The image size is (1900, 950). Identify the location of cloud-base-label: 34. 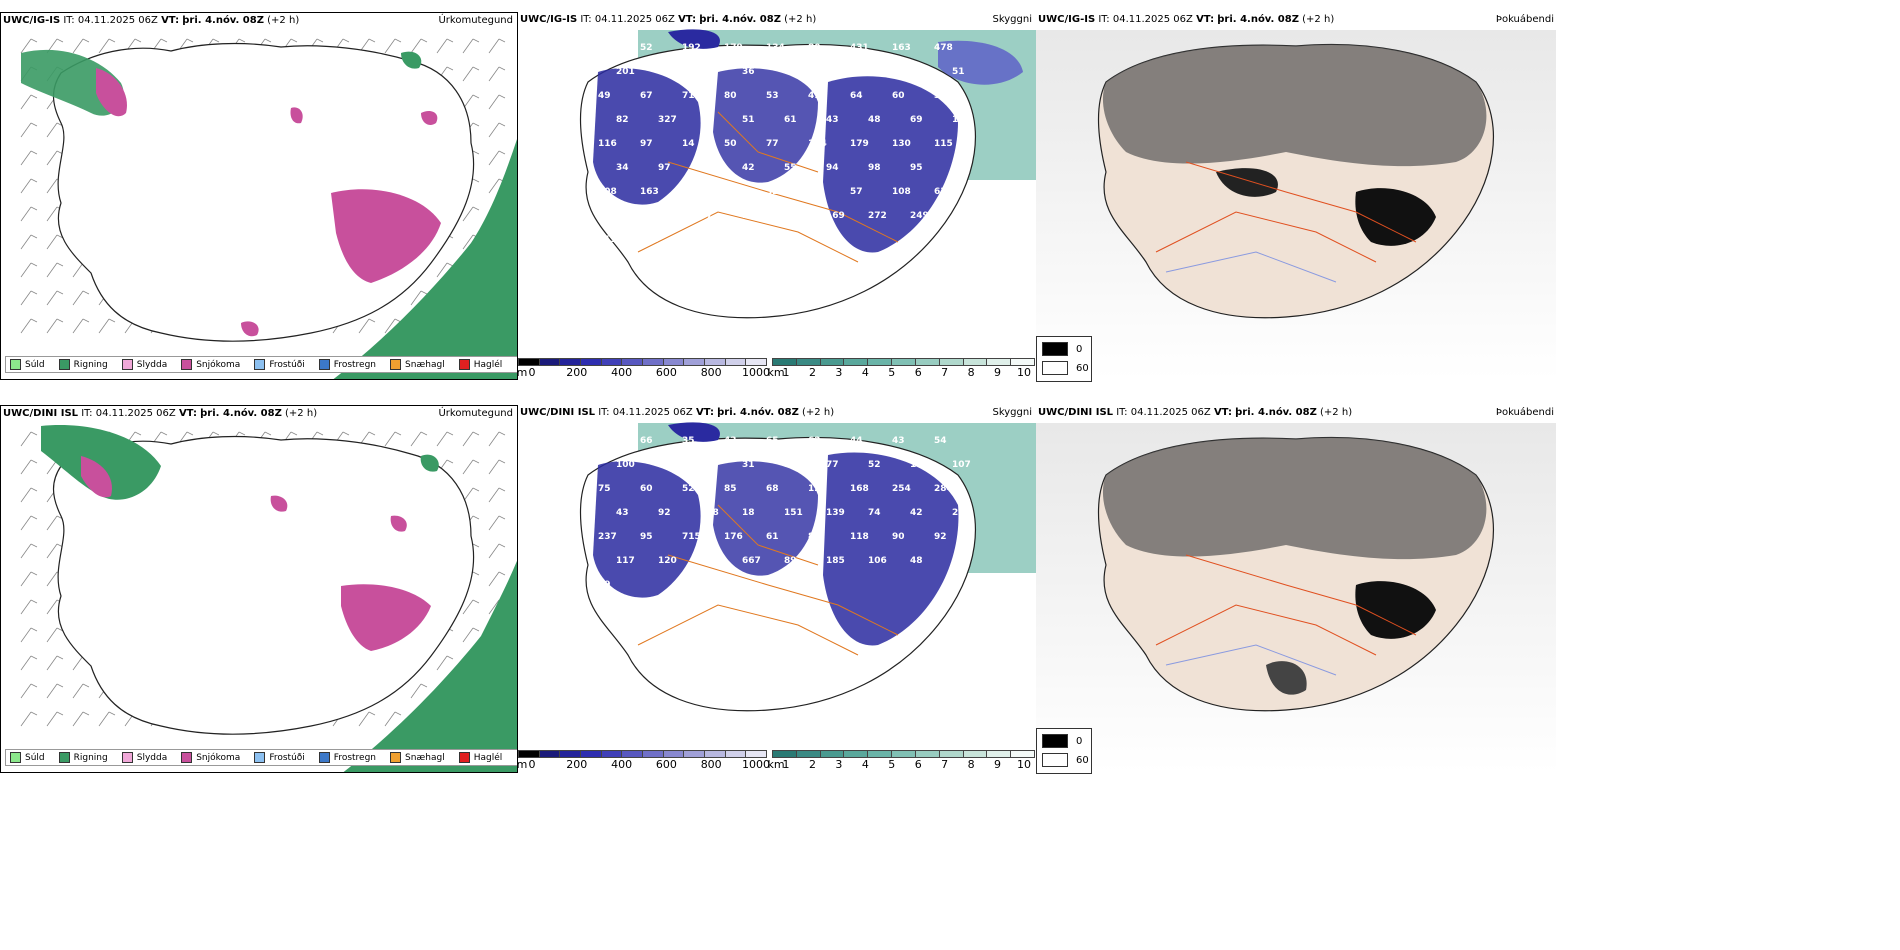
(622, 168).